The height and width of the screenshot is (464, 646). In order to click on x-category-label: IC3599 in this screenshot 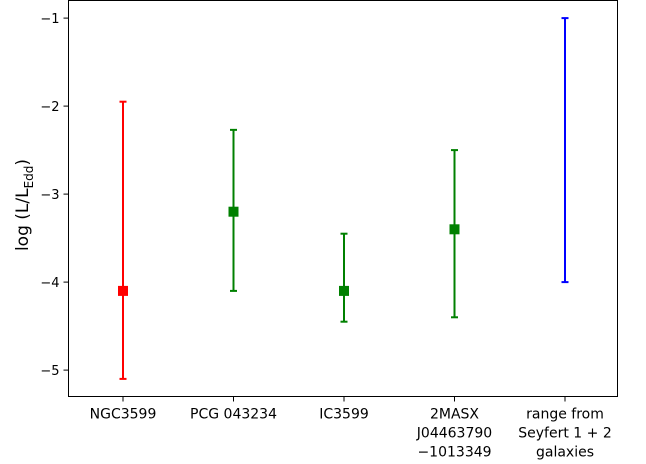, I will do `click(344, 415)`.